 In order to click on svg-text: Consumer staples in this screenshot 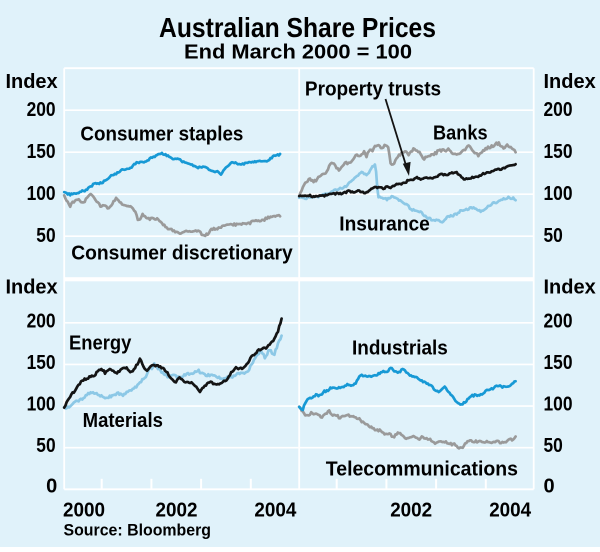, I will do `click(161, 135)`.